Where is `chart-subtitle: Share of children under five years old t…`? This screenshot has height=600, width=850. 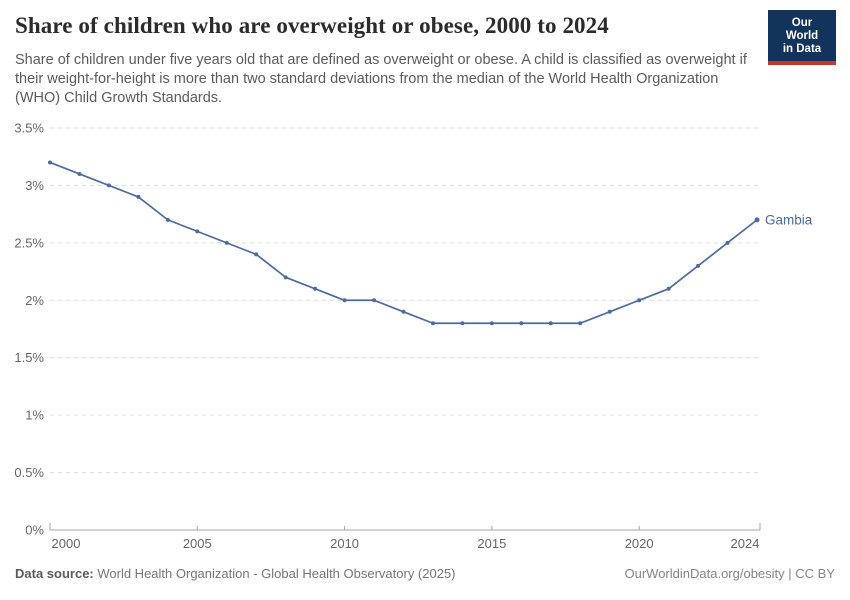
chart-subtitle: Share of children under five years old t… is located at coordinates (381, 79).